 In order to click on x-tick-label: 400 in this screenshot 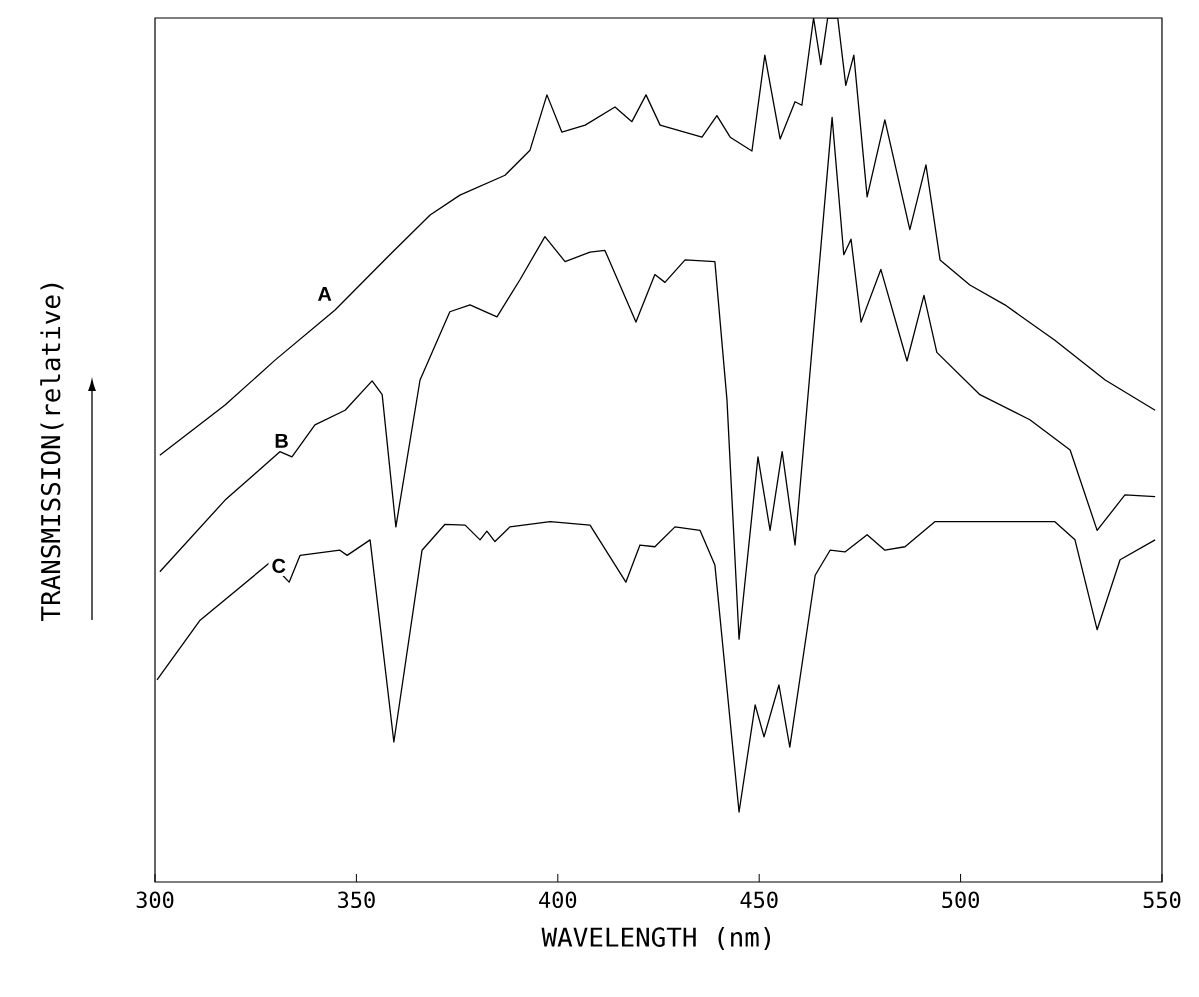, I will do `click(558, 900)`.